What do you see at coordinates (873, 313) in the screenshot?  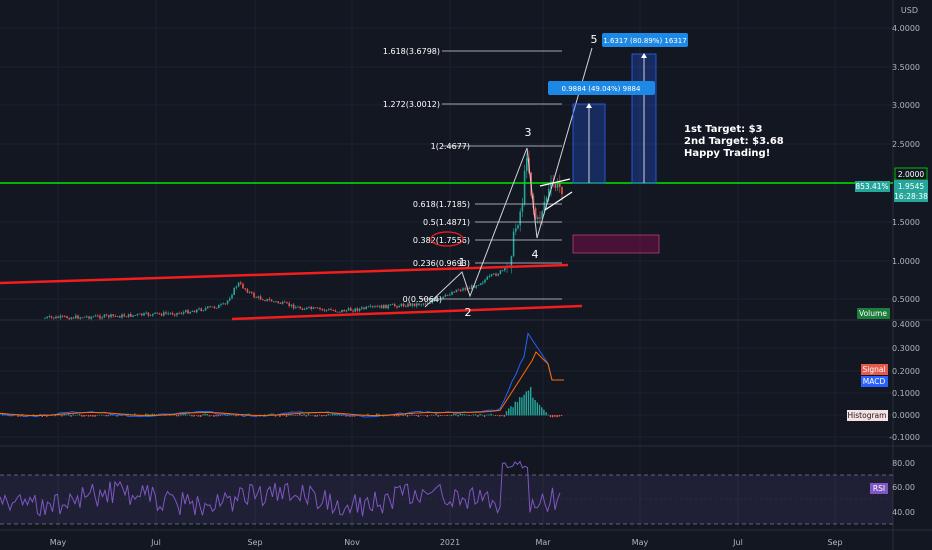 I see `volume-tag` at bounding box center [873, 313].